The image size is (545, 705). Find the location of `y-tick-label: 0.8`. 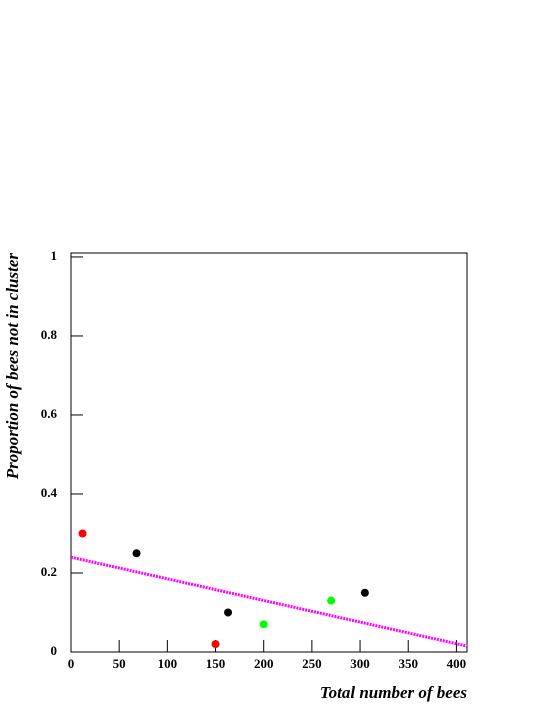

y-tick-label: 0.8 is located at coordinates (49, 334).